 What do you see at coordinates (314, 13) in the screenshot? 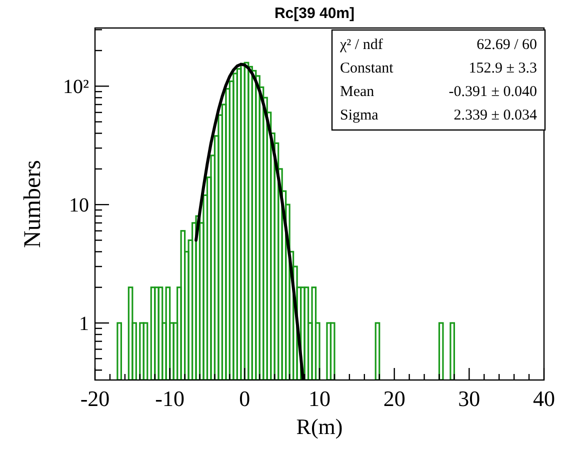
I see `chart-title: Rc[39 40m]` at bounding box center [314, 13].